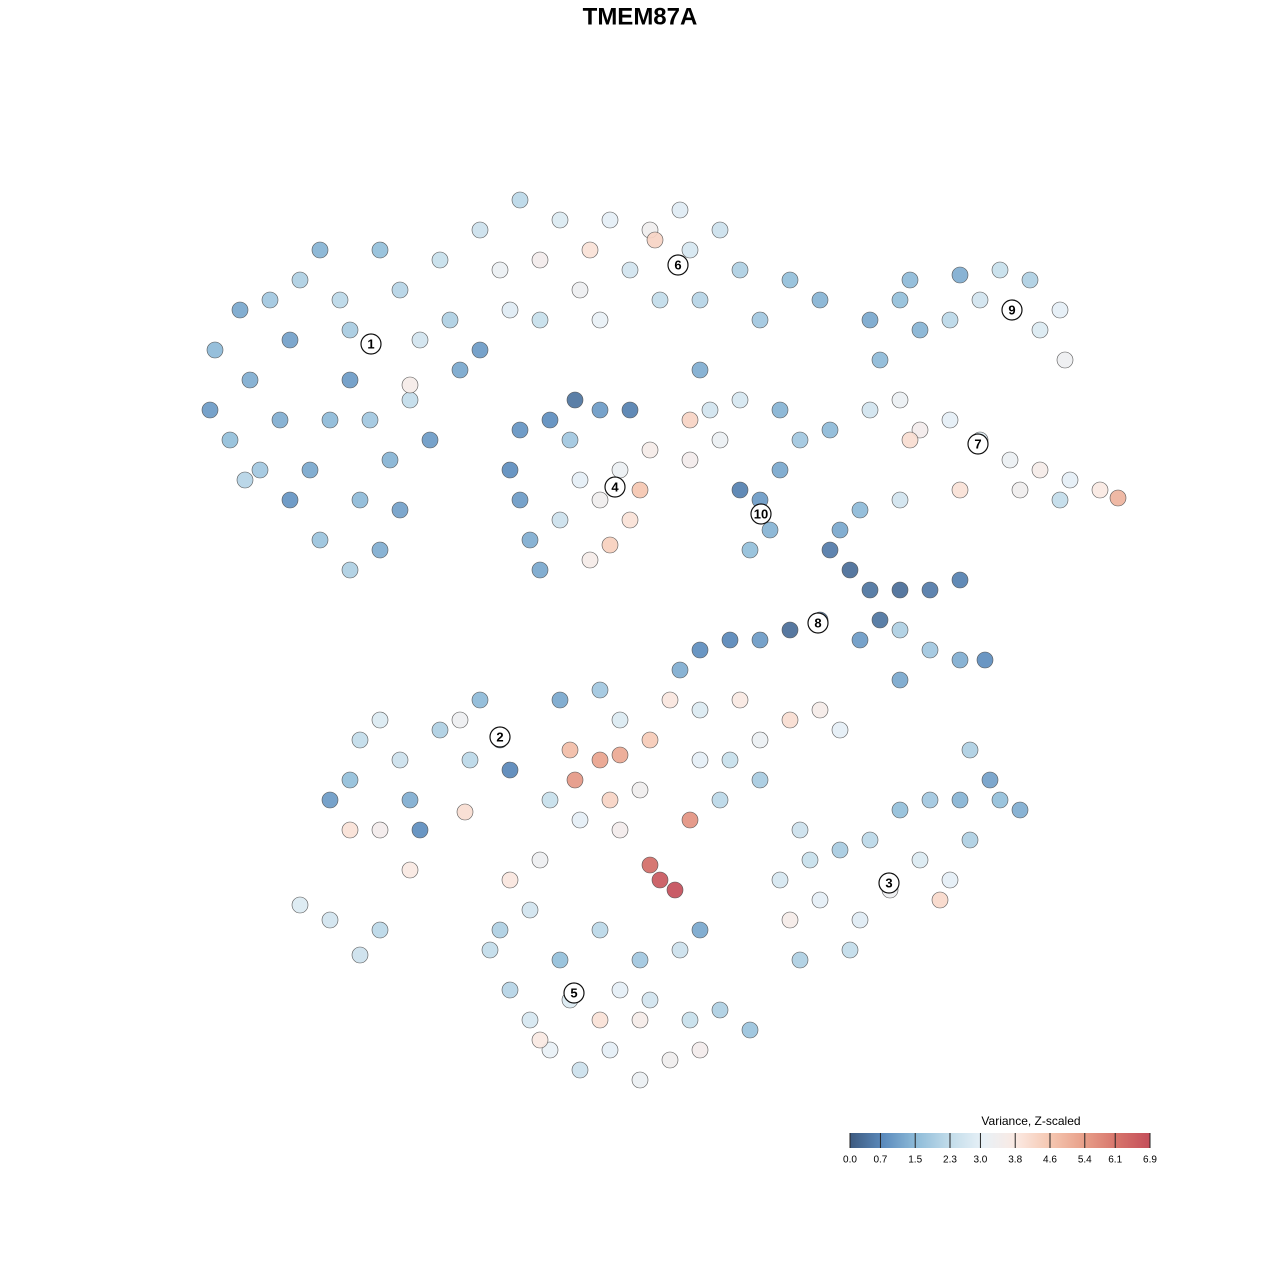 The height and width of the screenshot is (1280, 1280). I want to click on colorbar-tick-label: 2.3, so click(950, 1160).